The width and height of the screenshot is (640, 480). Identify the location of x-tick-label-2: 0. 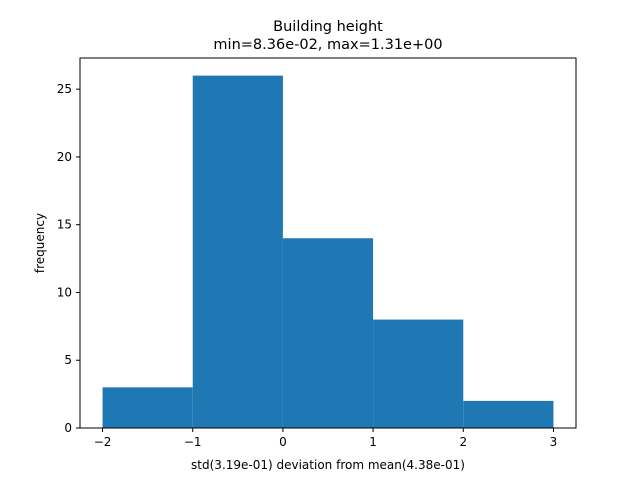
(283, 442).